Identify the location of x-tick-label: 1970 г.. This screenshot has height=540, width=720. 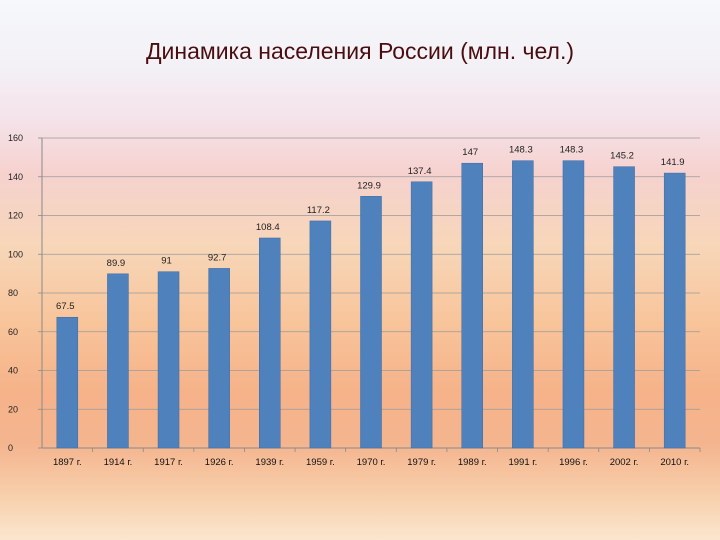
(371, 462).